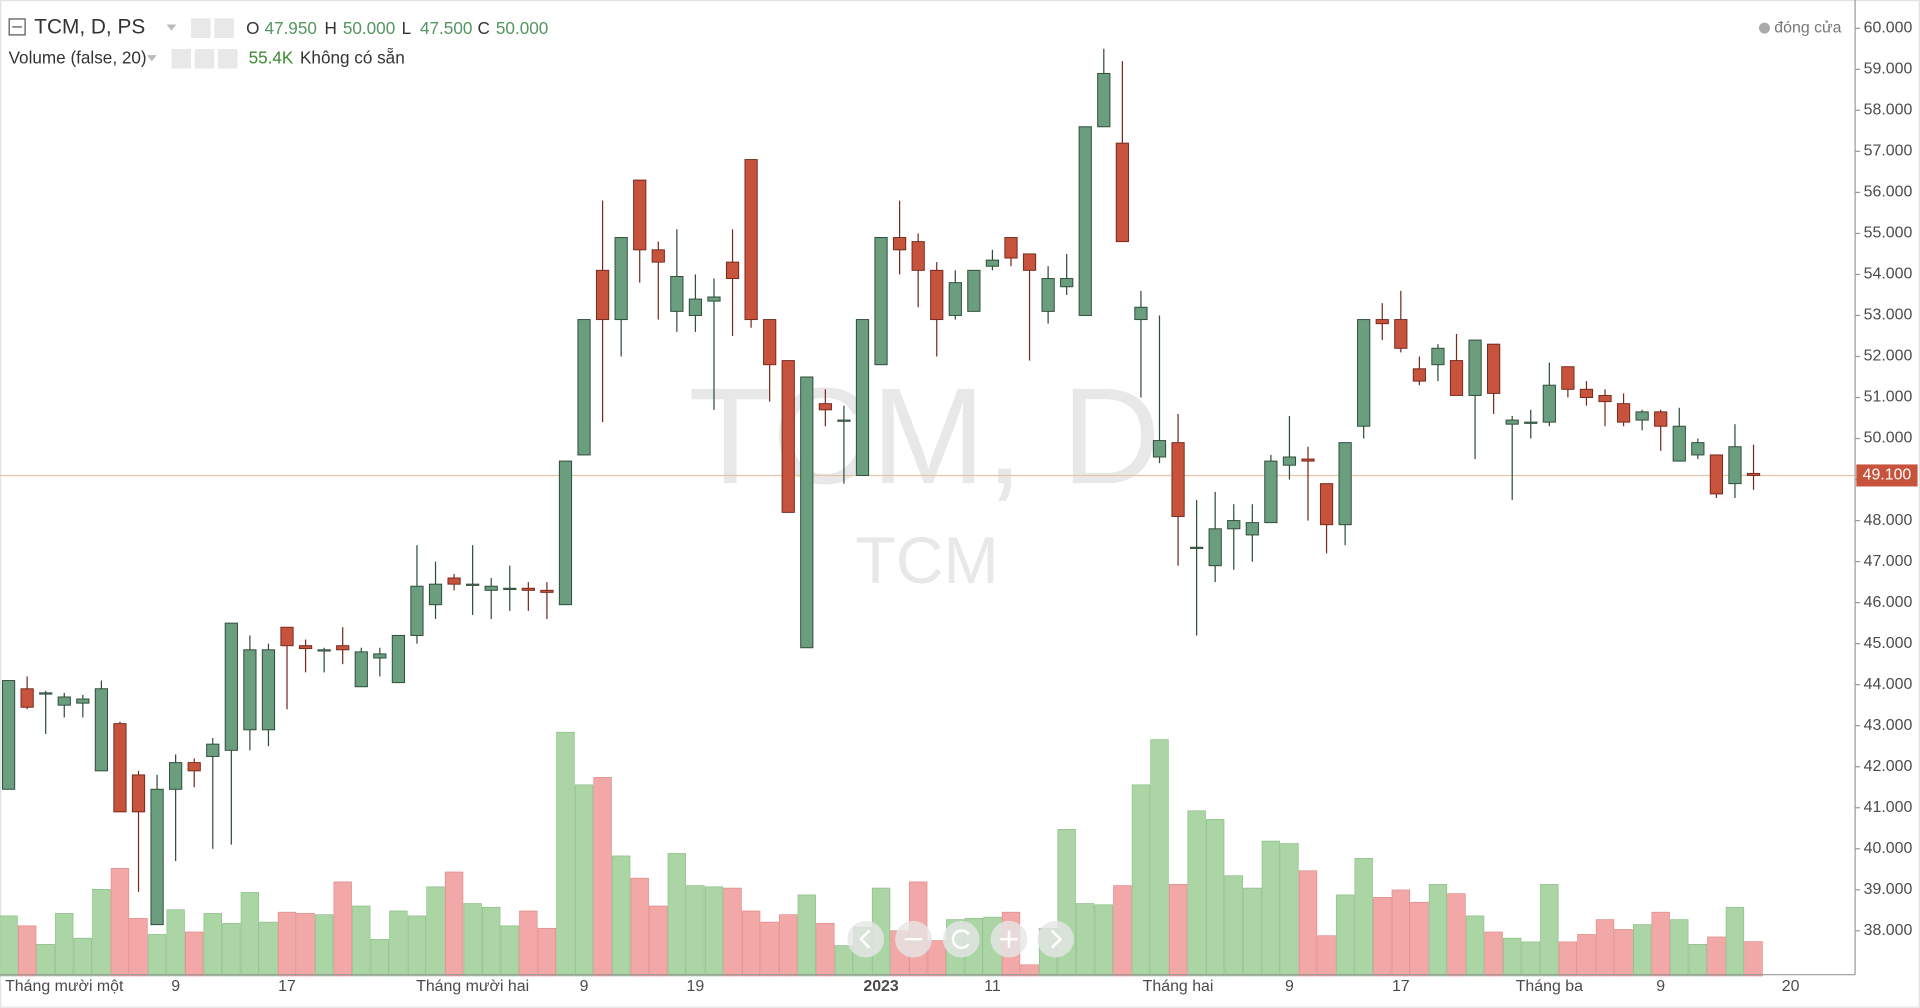  Describe the element at coordinates (1401, 986) in the screenshot. I see `x-tick-label: 17` at that location.